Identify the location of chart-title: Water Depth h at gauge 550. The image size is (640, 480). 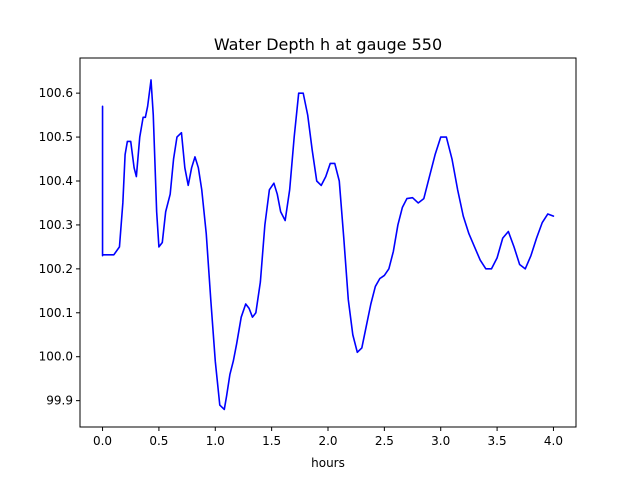
(328, 44).